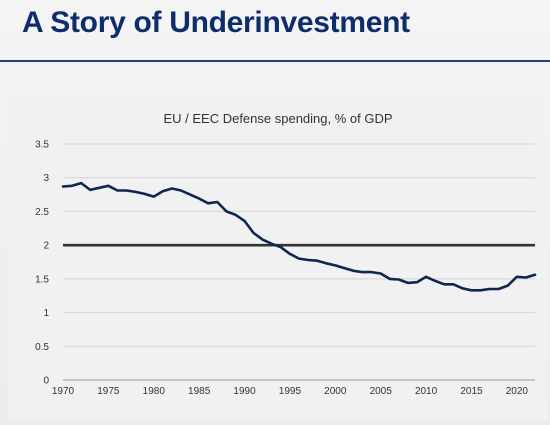  What do you see at coordinates (244, 391) in the screenshot?
I see `x-tick-label: 1990` at bounding box center [244, 391].